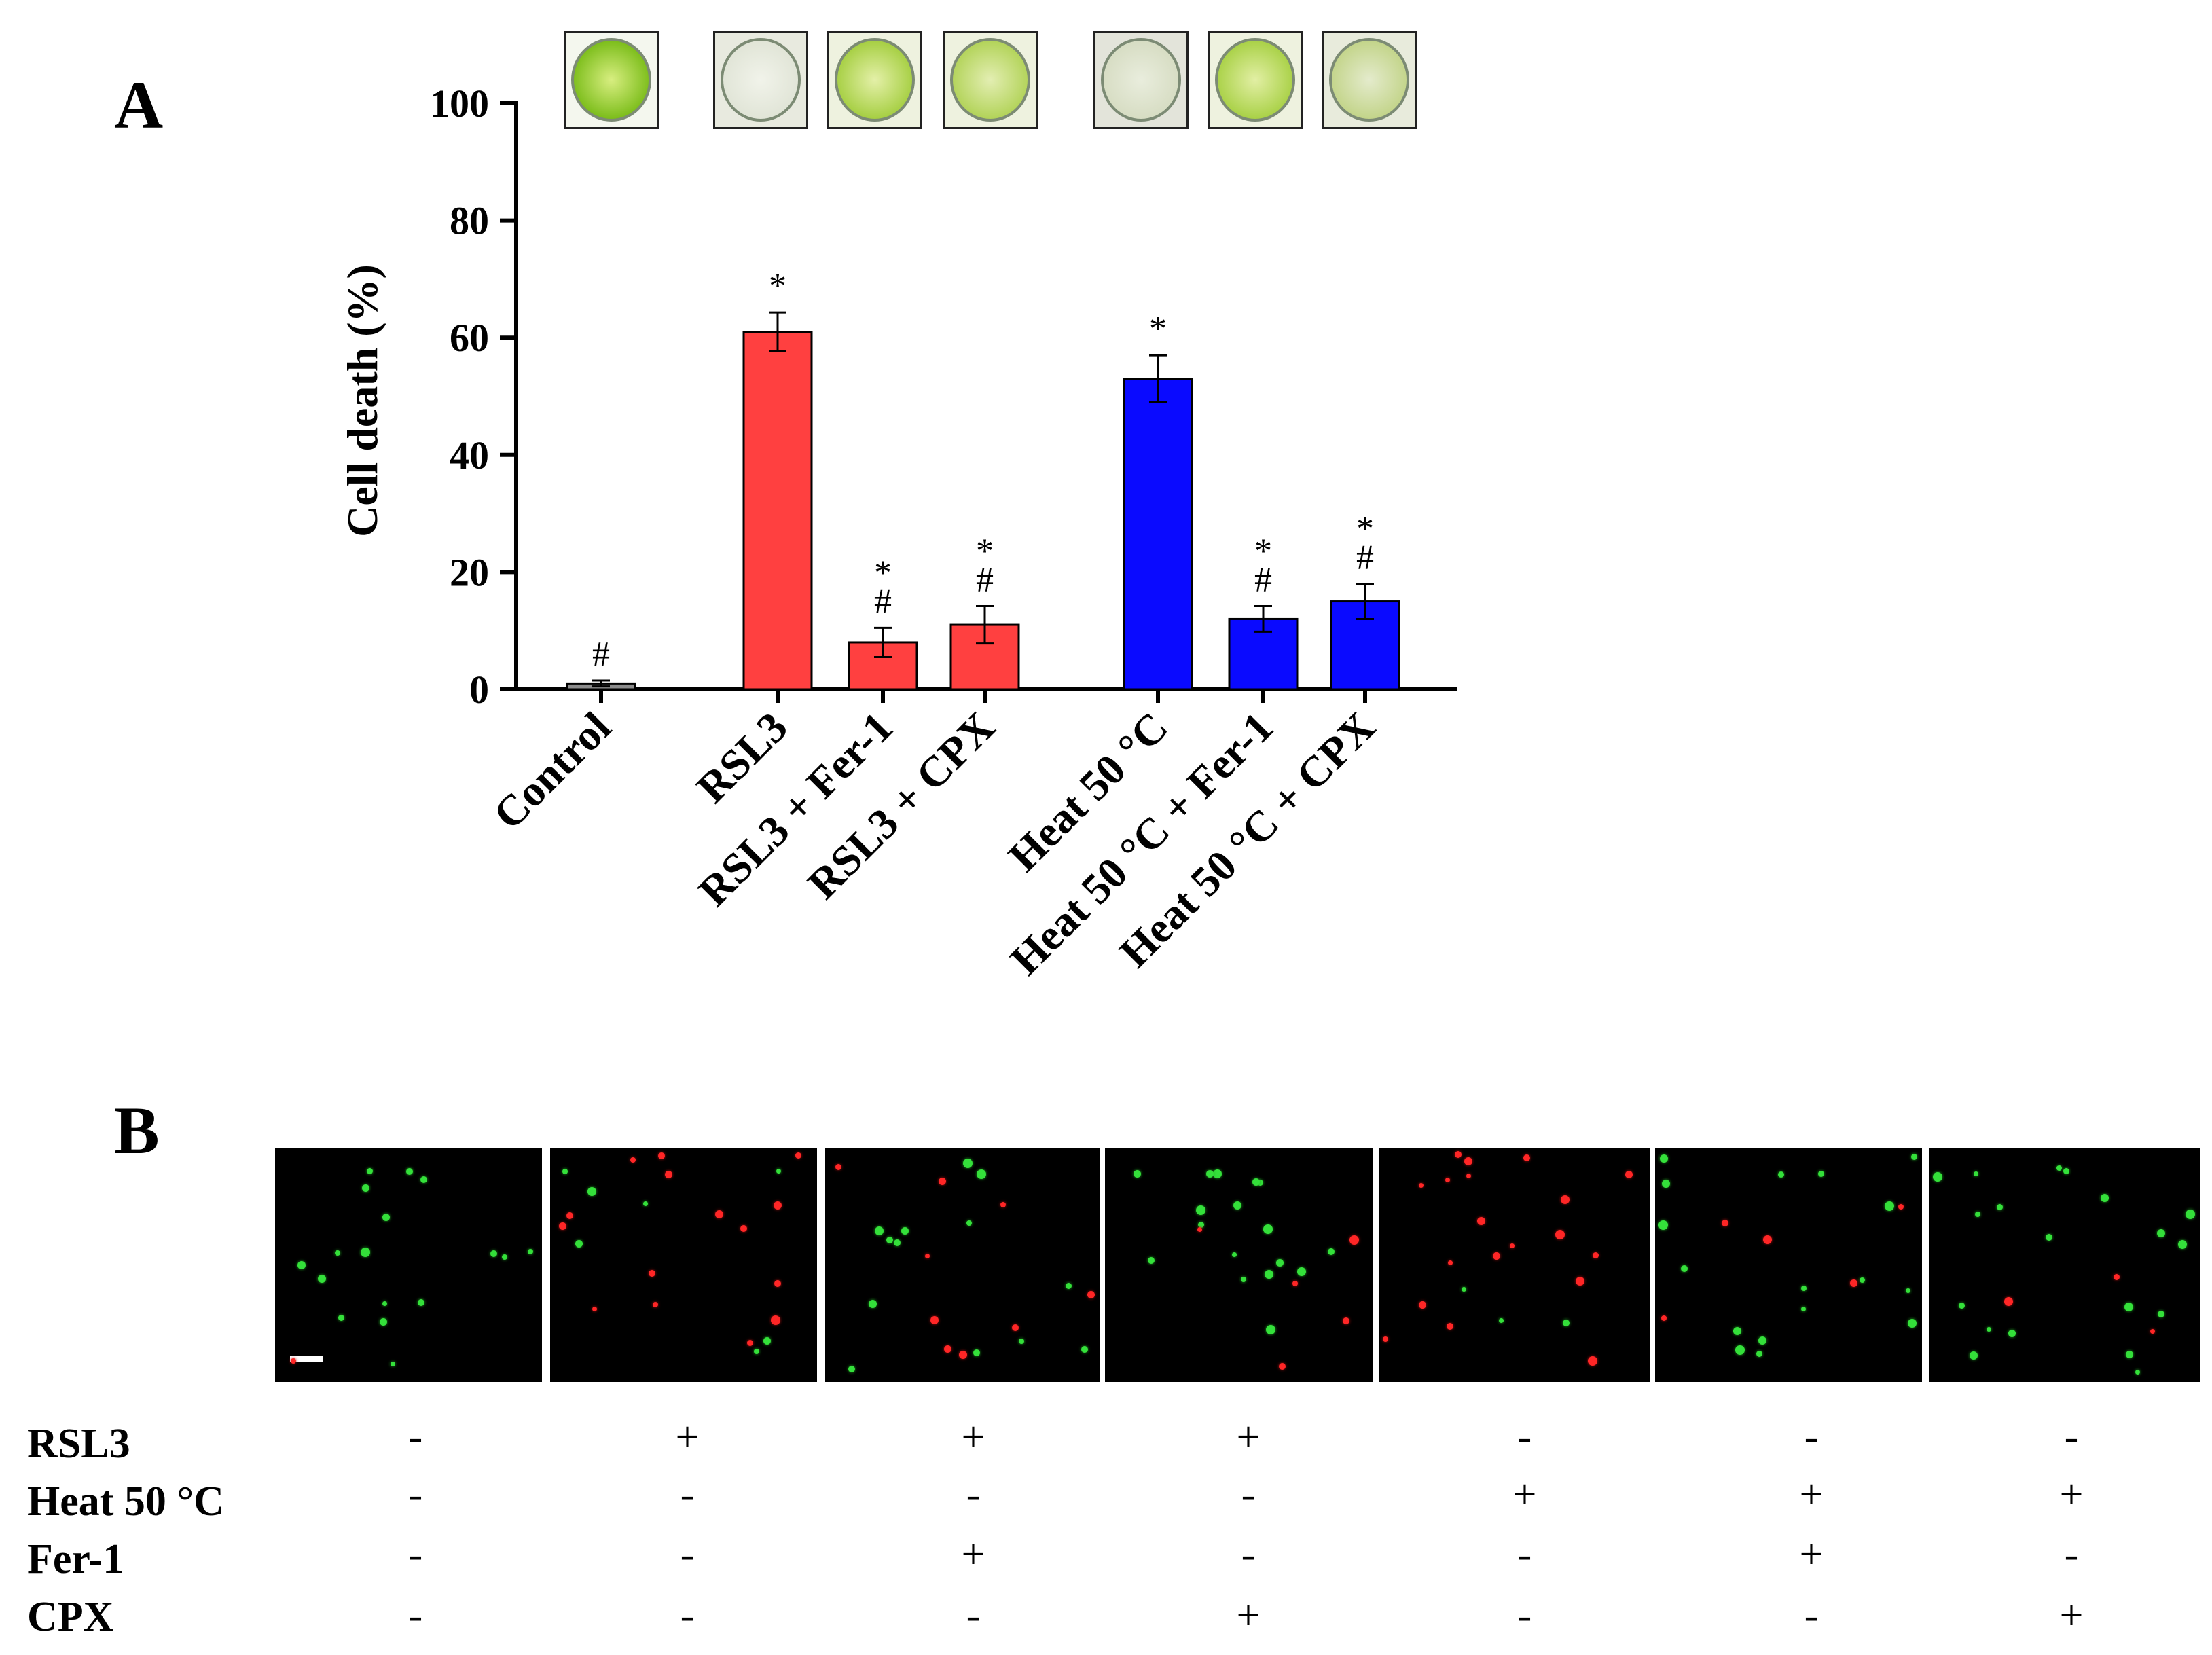 The height and width of the screenshot is (1655, 2212). Describe the element at coordinates (552, 771) in the screenshot. I see `x-tick-label: Control` at that location.